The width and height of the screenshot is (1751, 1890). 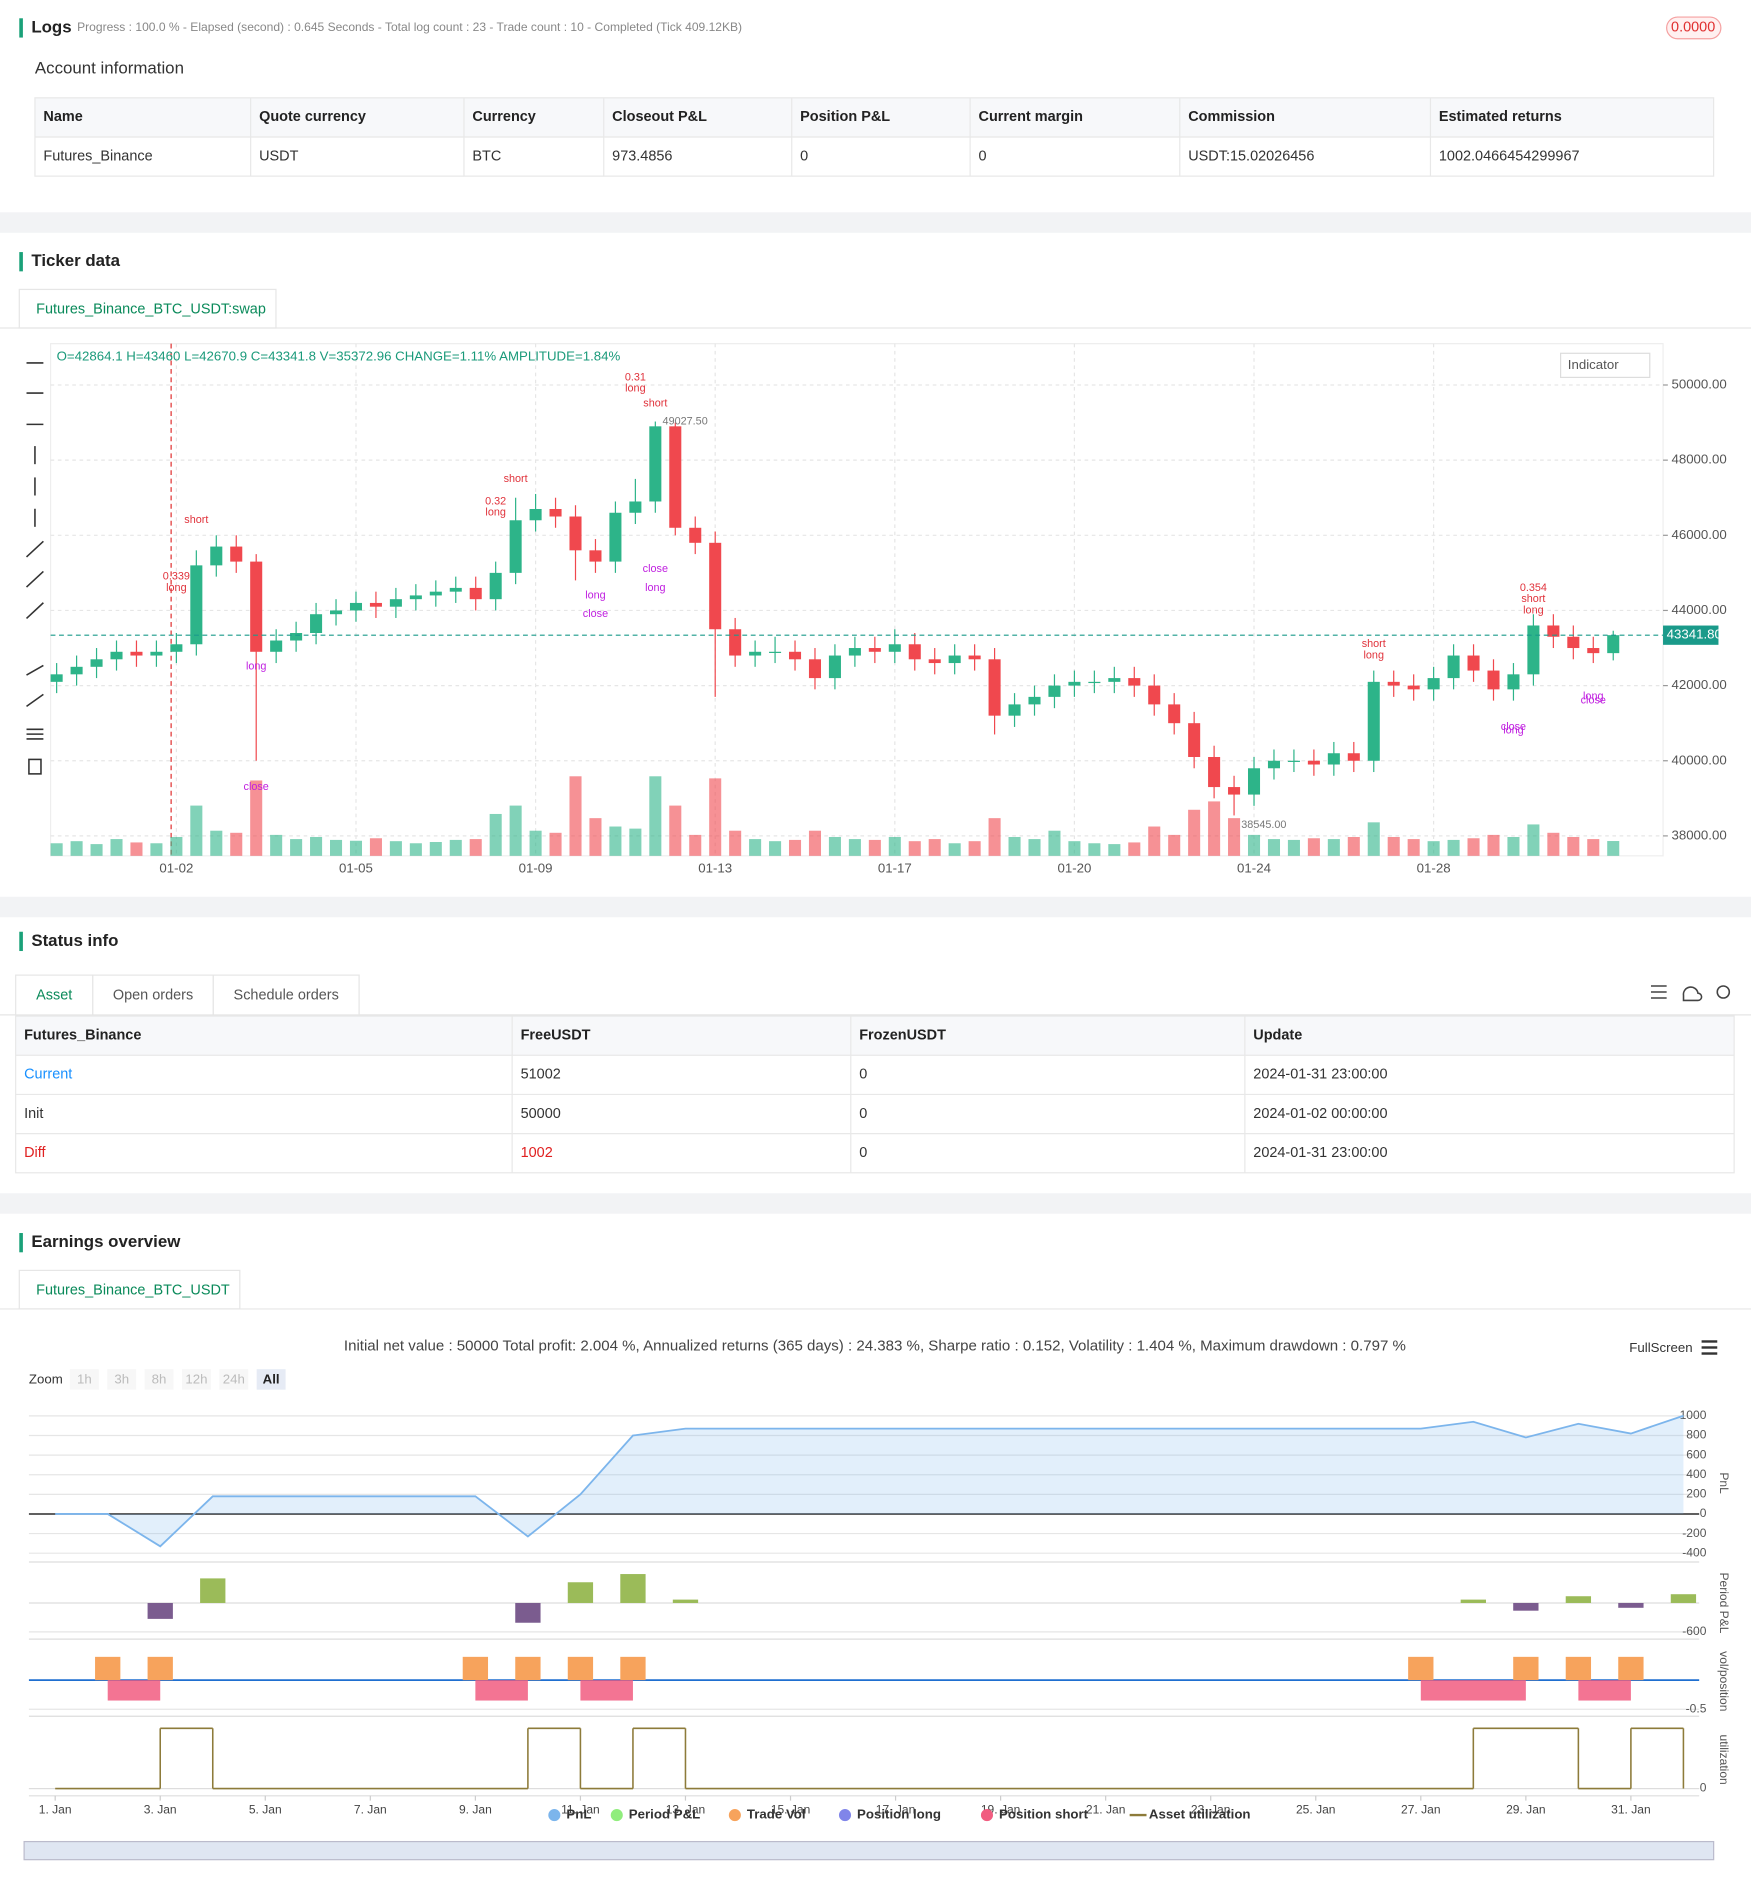 What do you see at coordinates (370, 1809) in the screenshot?
I see `x-tick-label: 7. Jan` at bounding box center [370, 1809].